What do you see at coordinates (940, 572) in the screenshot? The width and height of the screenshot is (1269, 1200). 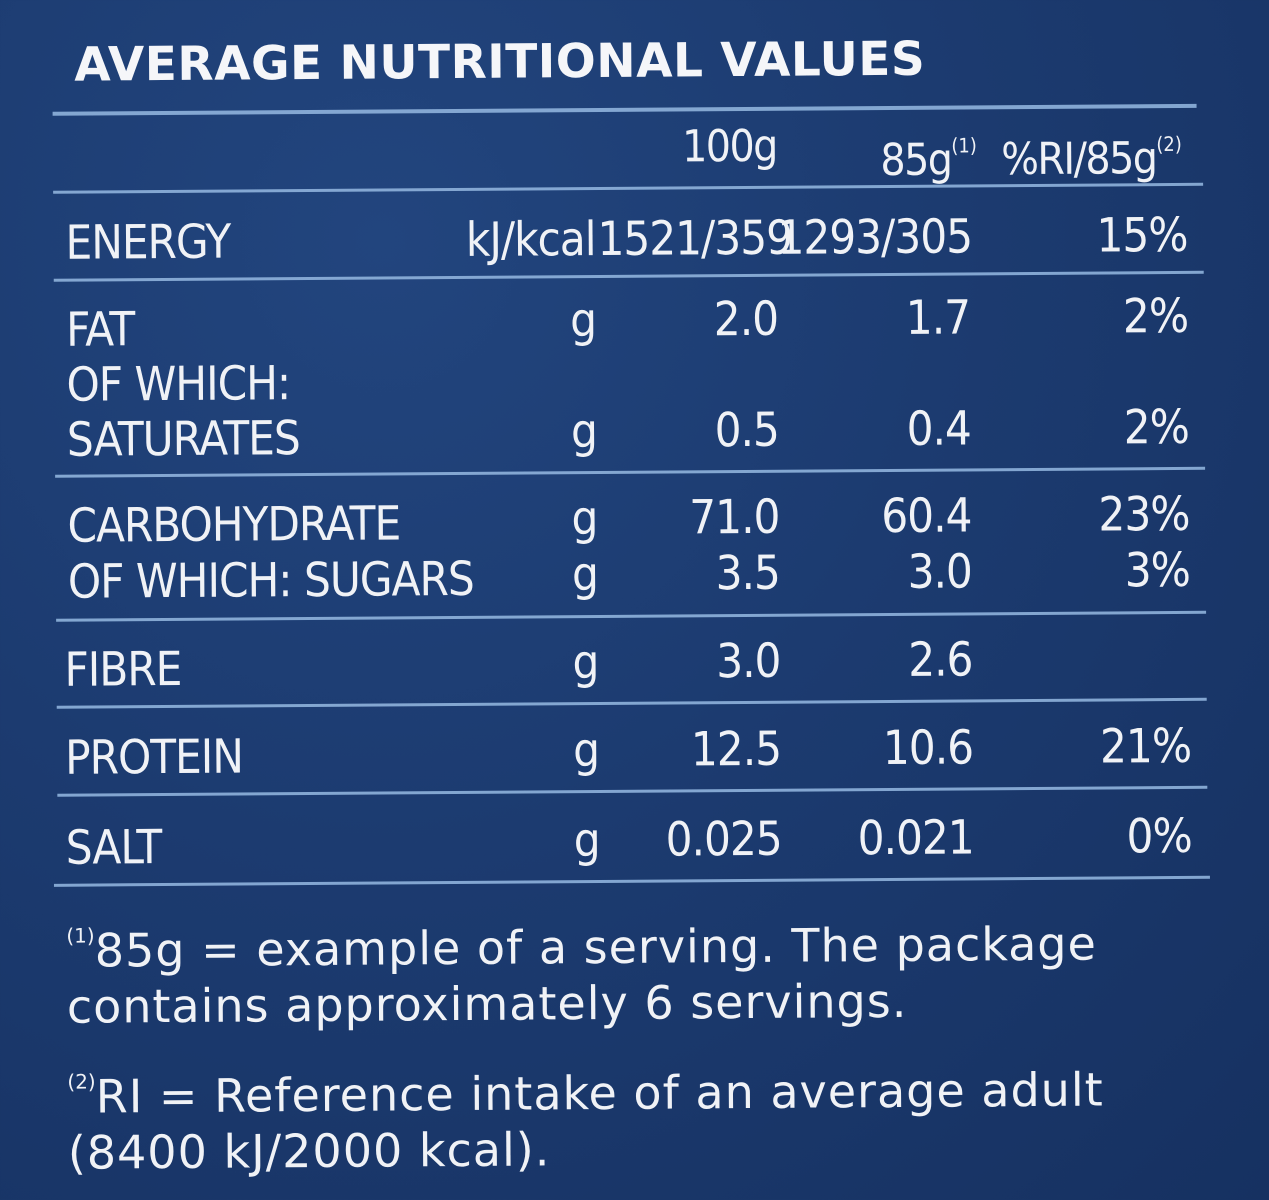 I see `row-sugars-perserving: 3.0` at bounding box center [940, 572].